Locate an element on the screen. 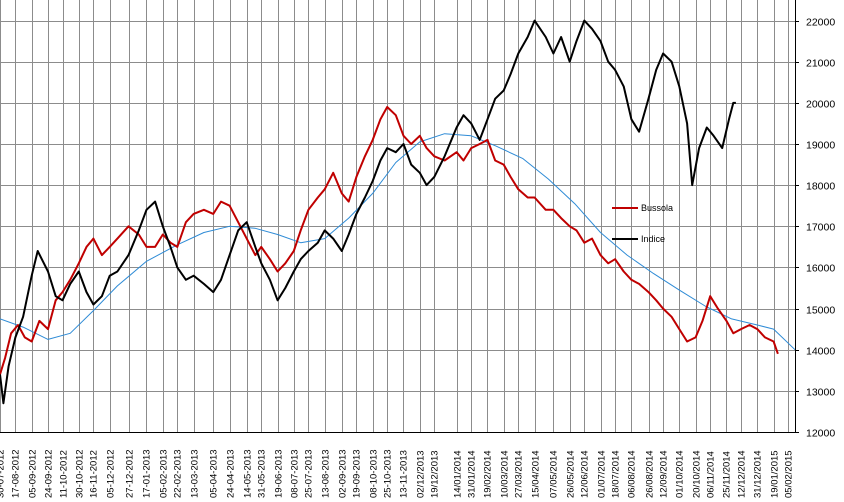  x-tick-label: 12/06/2014 is located at coordinates (585, 474).